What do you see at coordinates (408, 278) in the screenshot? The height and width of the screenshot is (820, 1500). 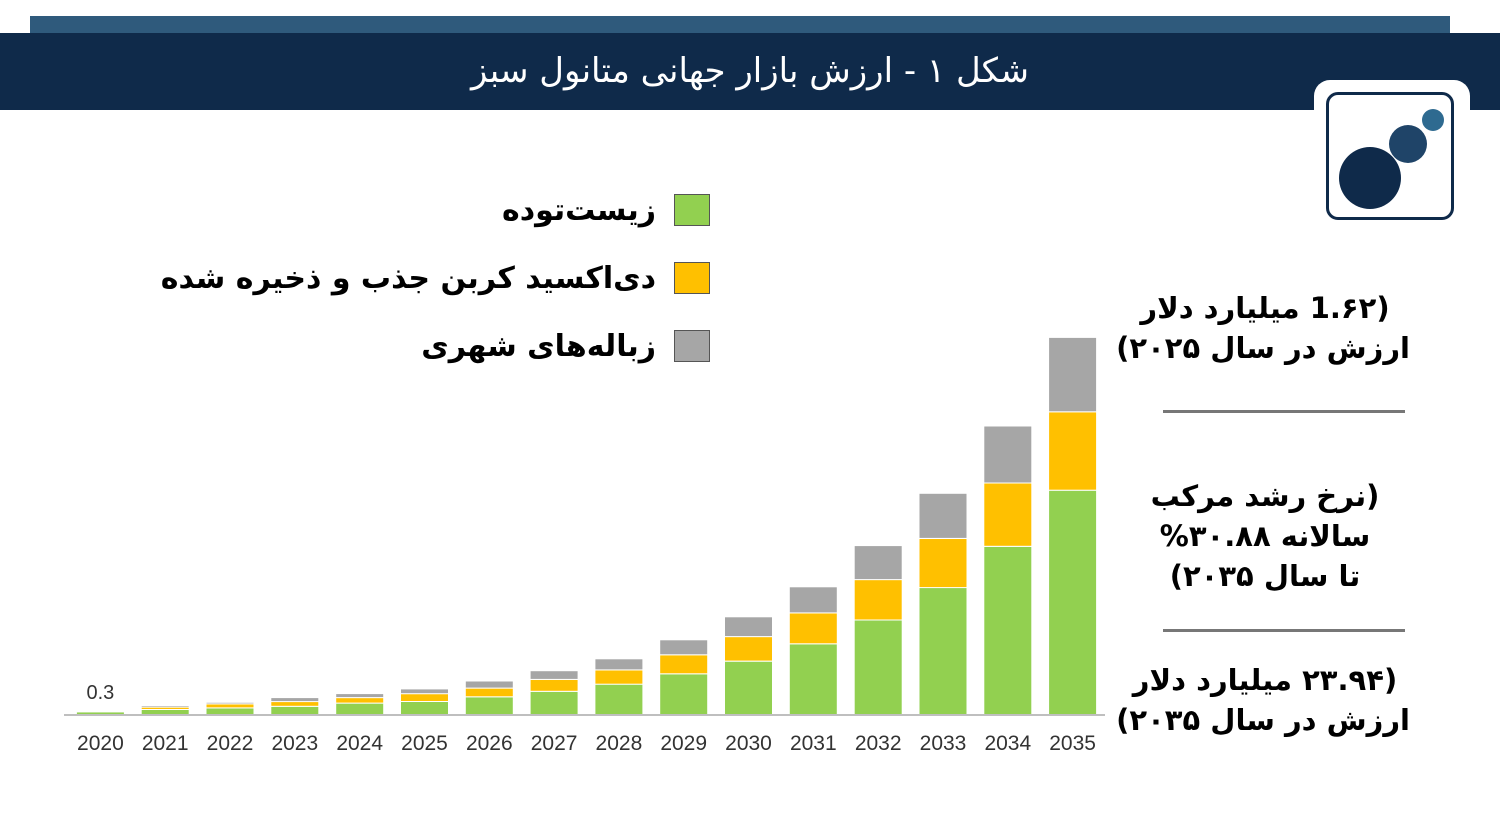 I see `legend-label-ccs: دی‌اکسید کربن جذب و ذخیره شده` at bounding box center [408, 278].